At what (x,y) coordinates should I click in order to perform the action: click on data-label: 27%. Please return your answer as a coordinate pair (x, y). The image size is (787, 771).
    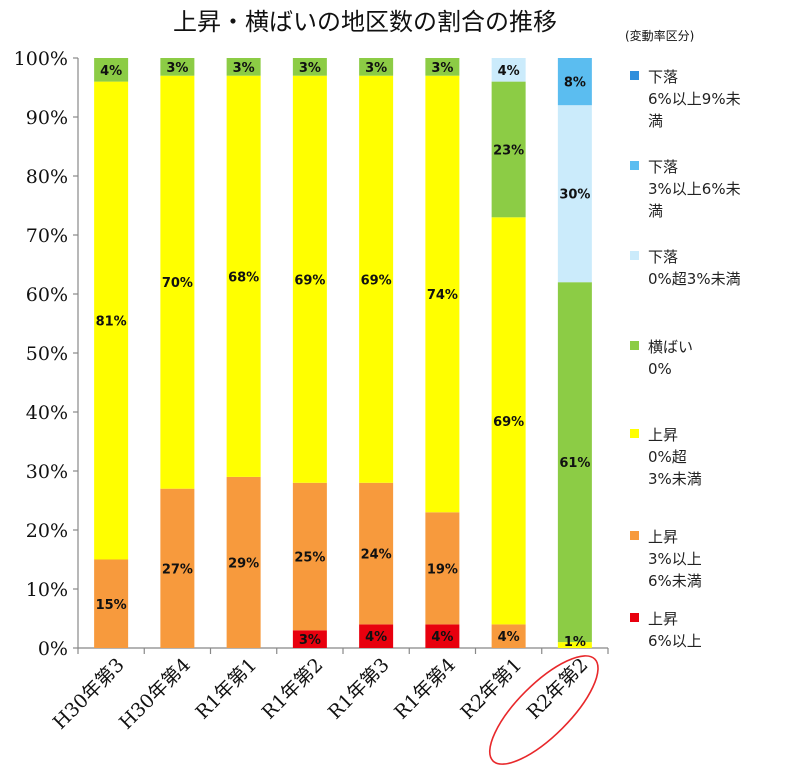
    Looking at the image, I should click on (177, 569).